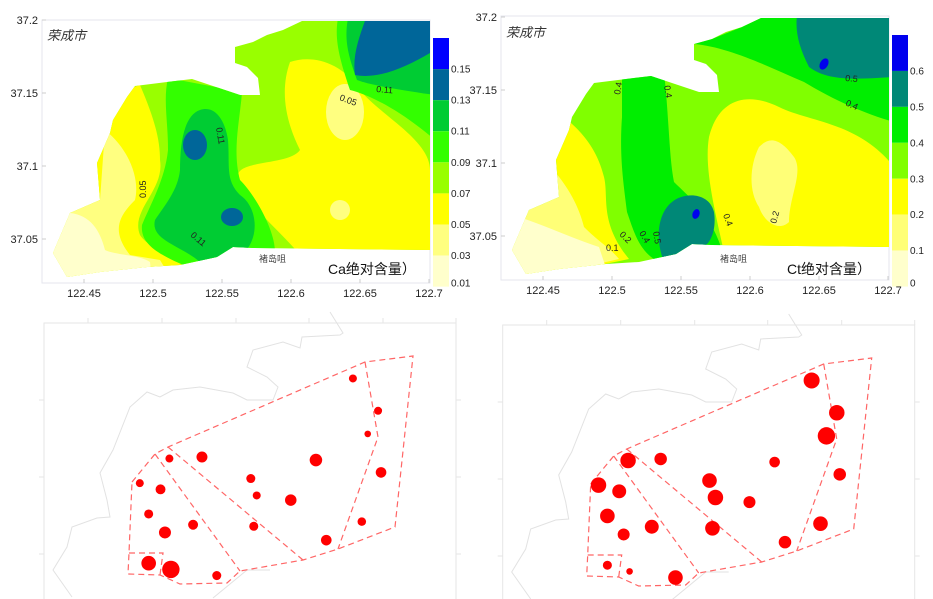 This screenshot has height=599, width=933. I want to click on colorbar-label: 0.07, so click(461, 194).